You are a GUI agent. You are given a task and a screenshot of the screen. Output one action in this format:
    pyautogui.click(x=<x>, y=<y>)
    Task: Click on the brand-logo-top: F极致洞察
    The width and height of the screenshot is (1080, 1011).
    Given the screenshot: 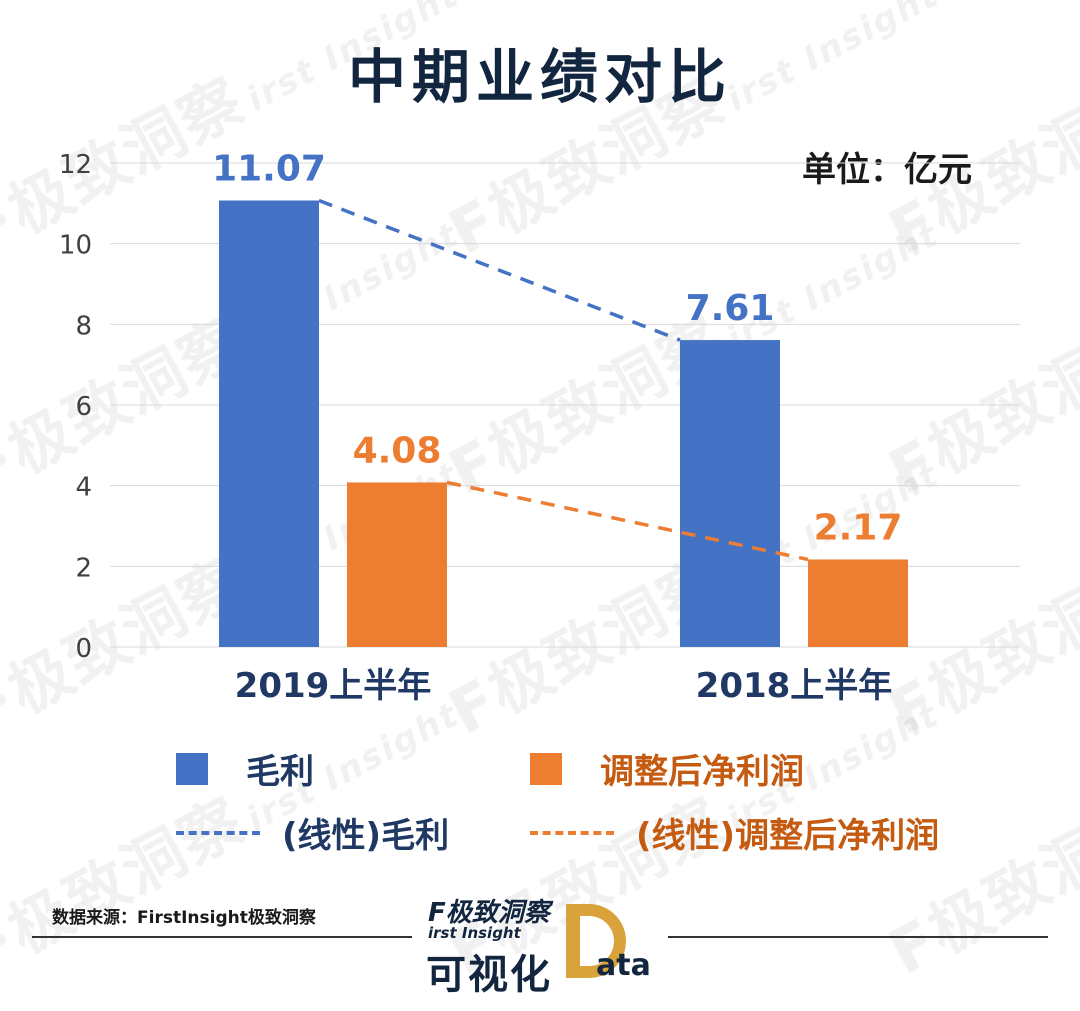 What is the action you would take?
    pyautogui.click(x=489, y=913)
    